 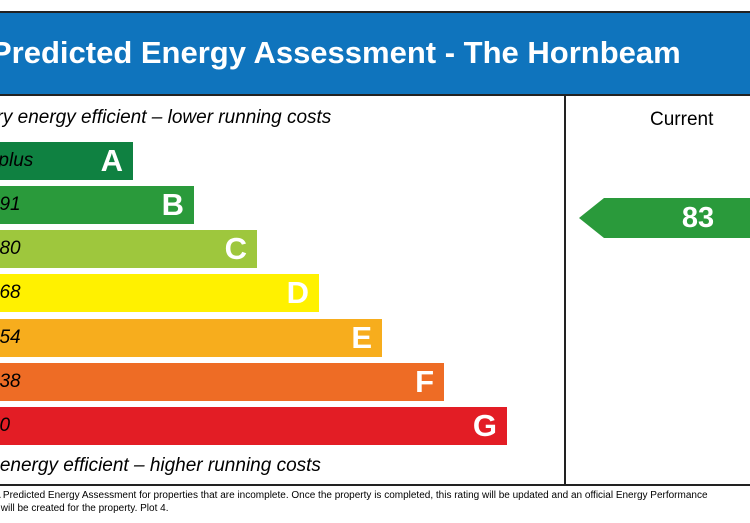 I want to click on header-divider, so click(x=375, y=95).